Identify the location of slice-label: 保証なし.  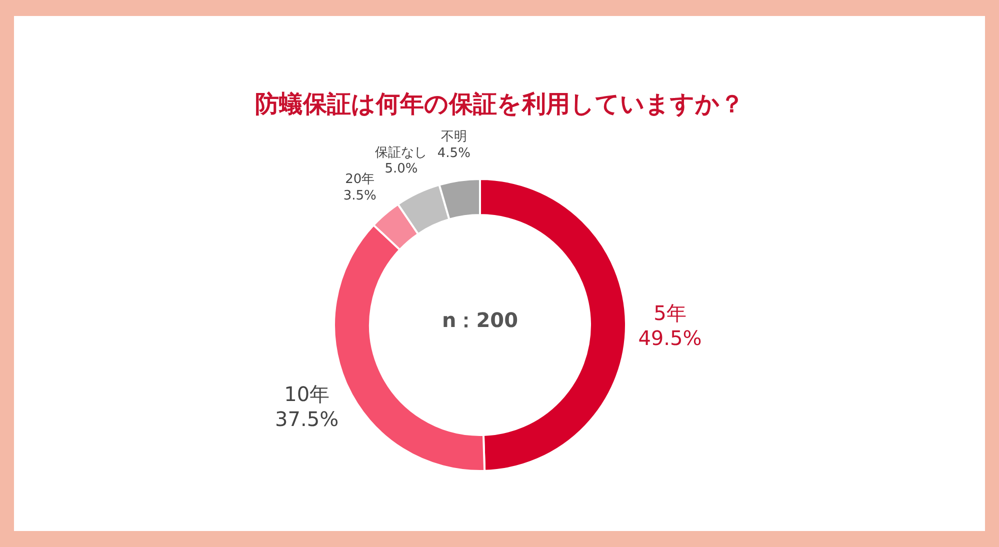
(401, 152).